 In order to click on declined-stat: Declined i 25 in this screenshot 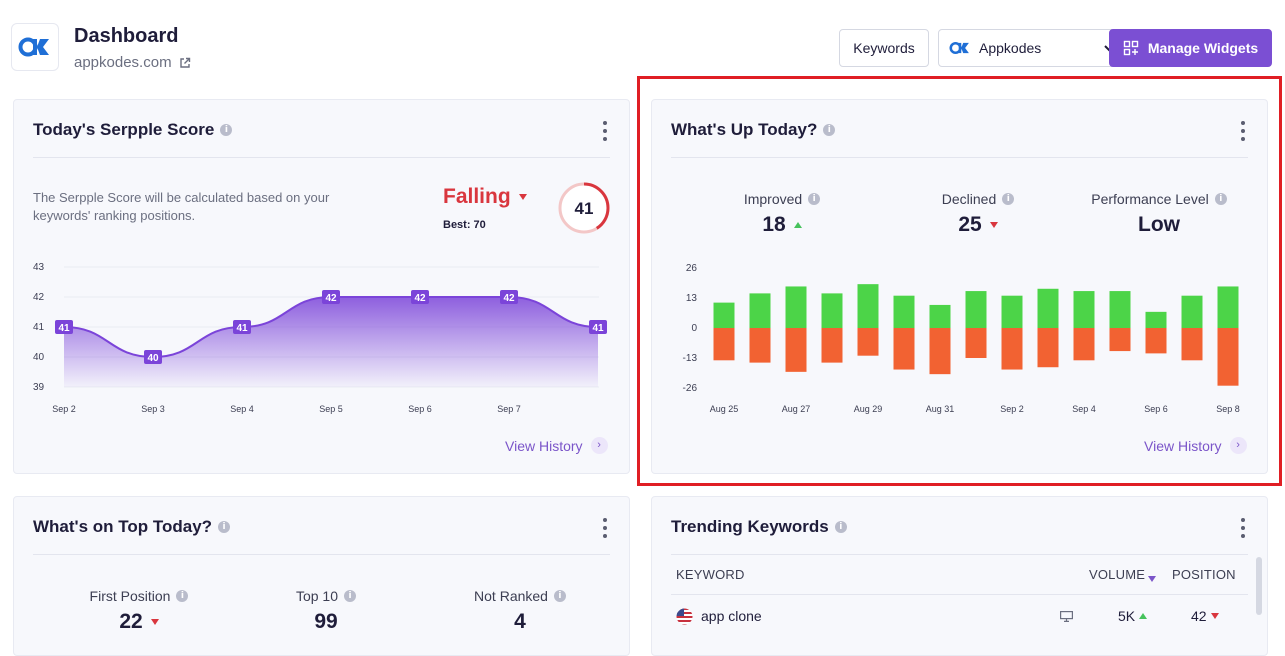, I will do `click(978, 214)`.